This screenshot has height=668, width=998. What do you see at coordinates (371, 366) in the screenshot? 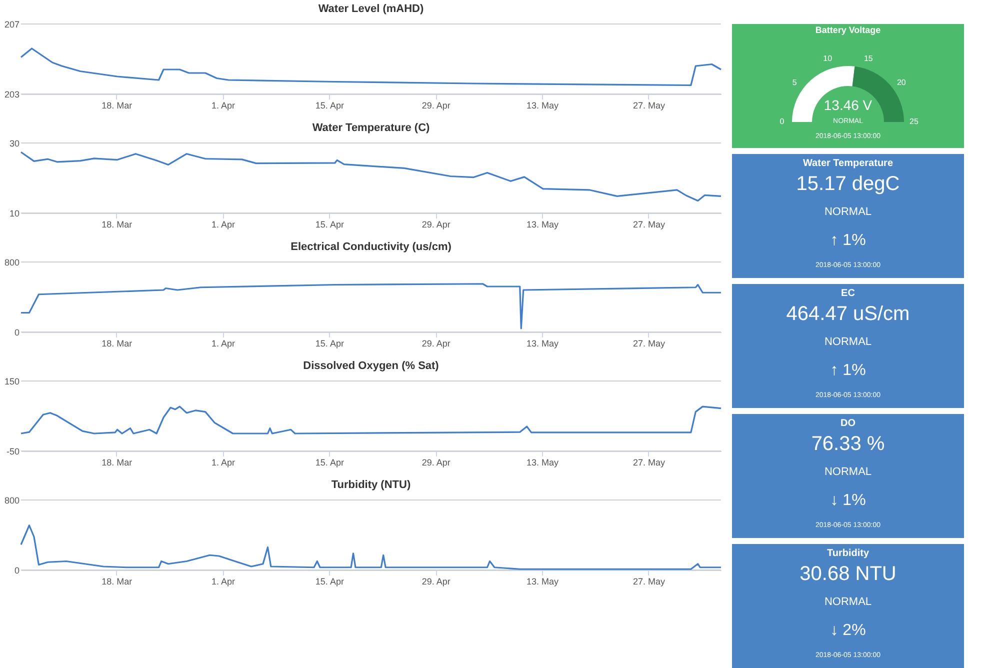
I see `chart-title: Dissolved Oxygen (% Sat)` at bounding box center [371, 366].